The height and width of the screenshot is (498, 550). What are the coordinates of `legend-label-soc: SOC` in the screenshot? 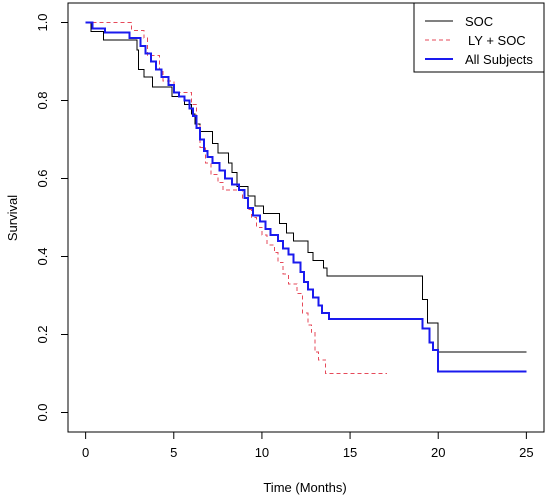 It's located at (479, 21).